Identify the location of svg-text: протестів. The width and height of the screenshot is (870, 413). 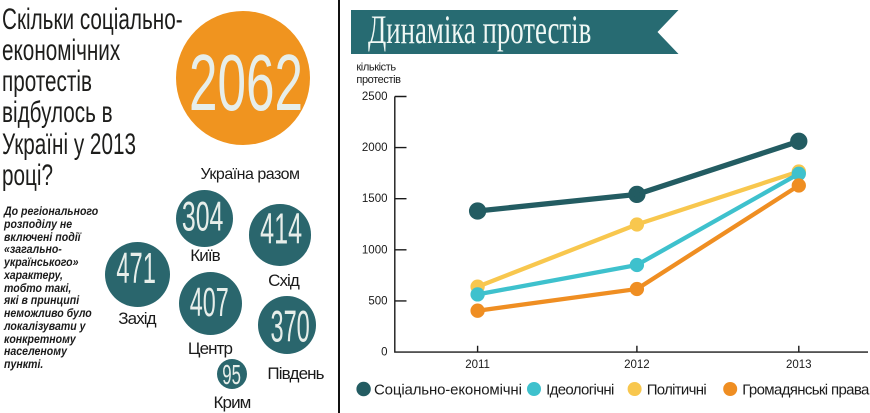
(378, 80).